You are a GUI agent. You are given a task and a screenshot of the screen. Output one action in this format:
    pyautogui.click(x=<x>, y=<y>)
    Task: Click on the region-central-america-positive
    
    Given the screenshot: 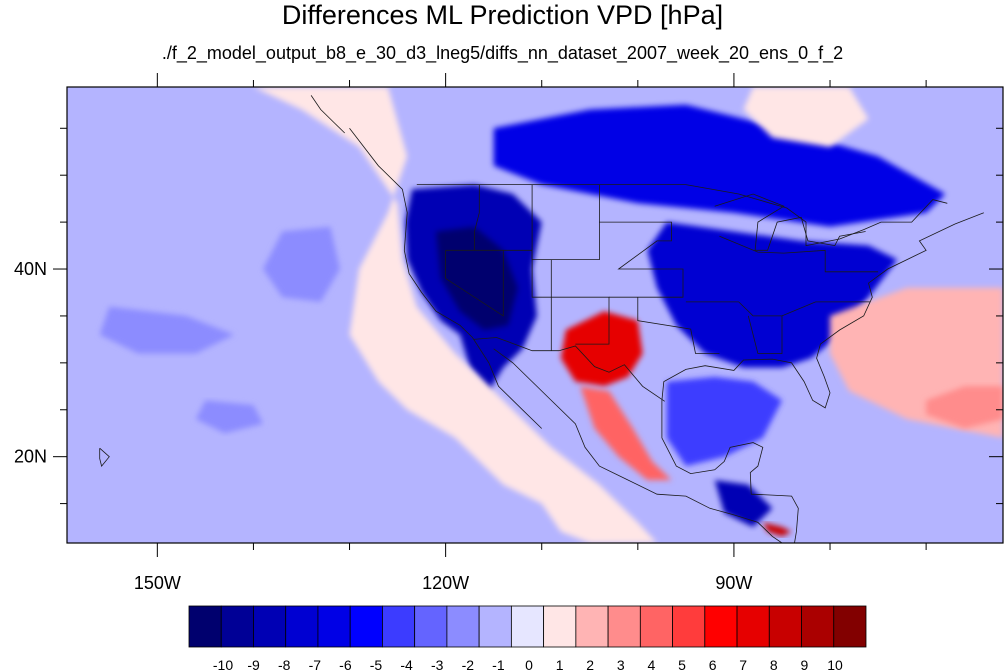 What is the action you would take?
    pyautogui.click(x=777, y=529)
    